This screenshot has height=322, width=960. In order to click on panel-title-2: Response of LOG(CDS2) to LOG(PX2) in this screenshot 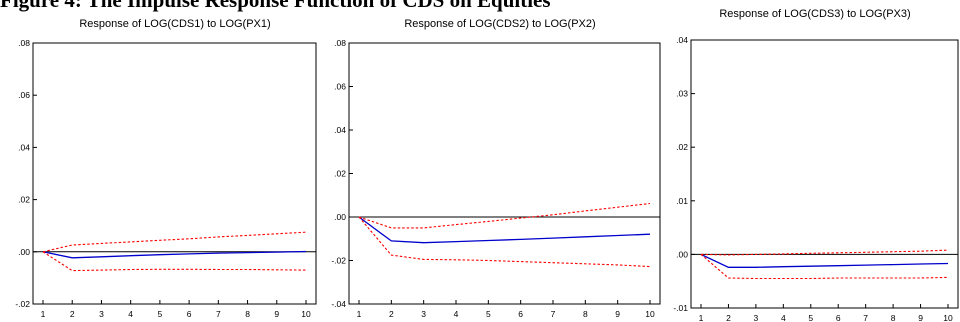, I will do `click(500, 24)`.